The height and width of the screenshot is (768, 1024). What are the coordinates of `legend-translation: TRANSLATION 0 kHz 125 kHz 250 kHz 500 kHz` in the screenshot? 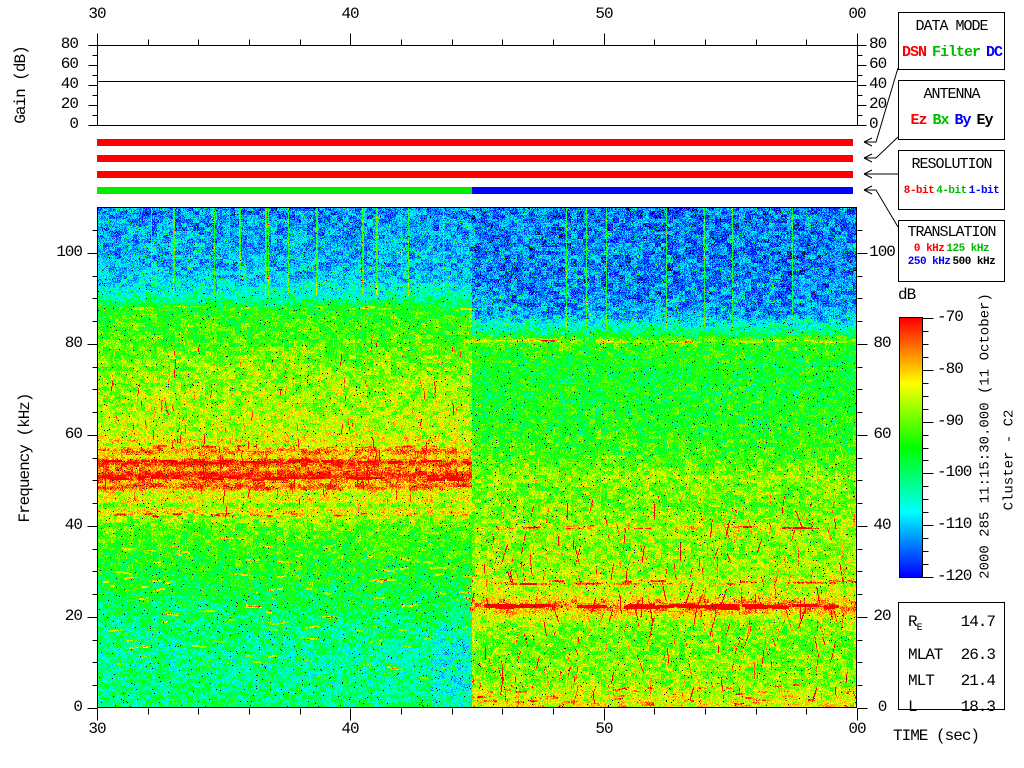 It's located at (951, 251).